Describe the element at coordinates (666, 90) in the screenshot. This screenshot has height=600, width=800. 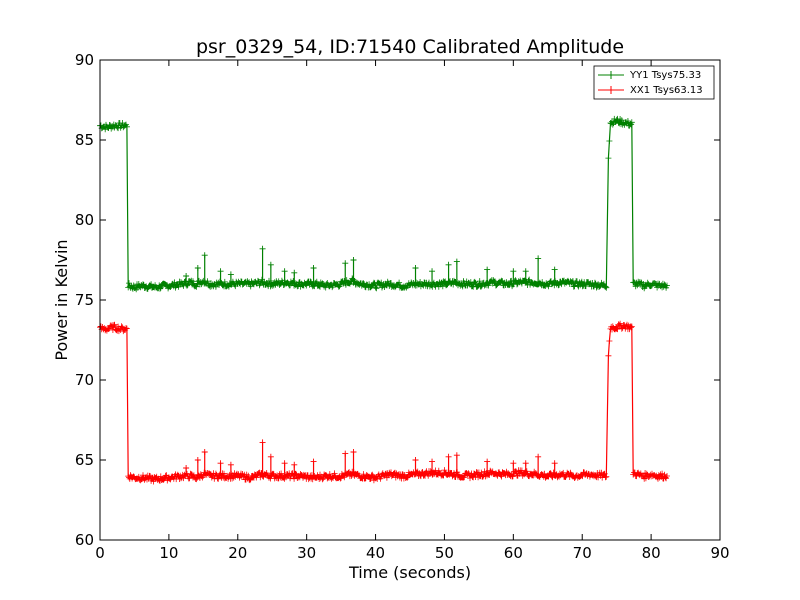
I see `legend-label-xx1: XX1 Tsys63.13` at that location.